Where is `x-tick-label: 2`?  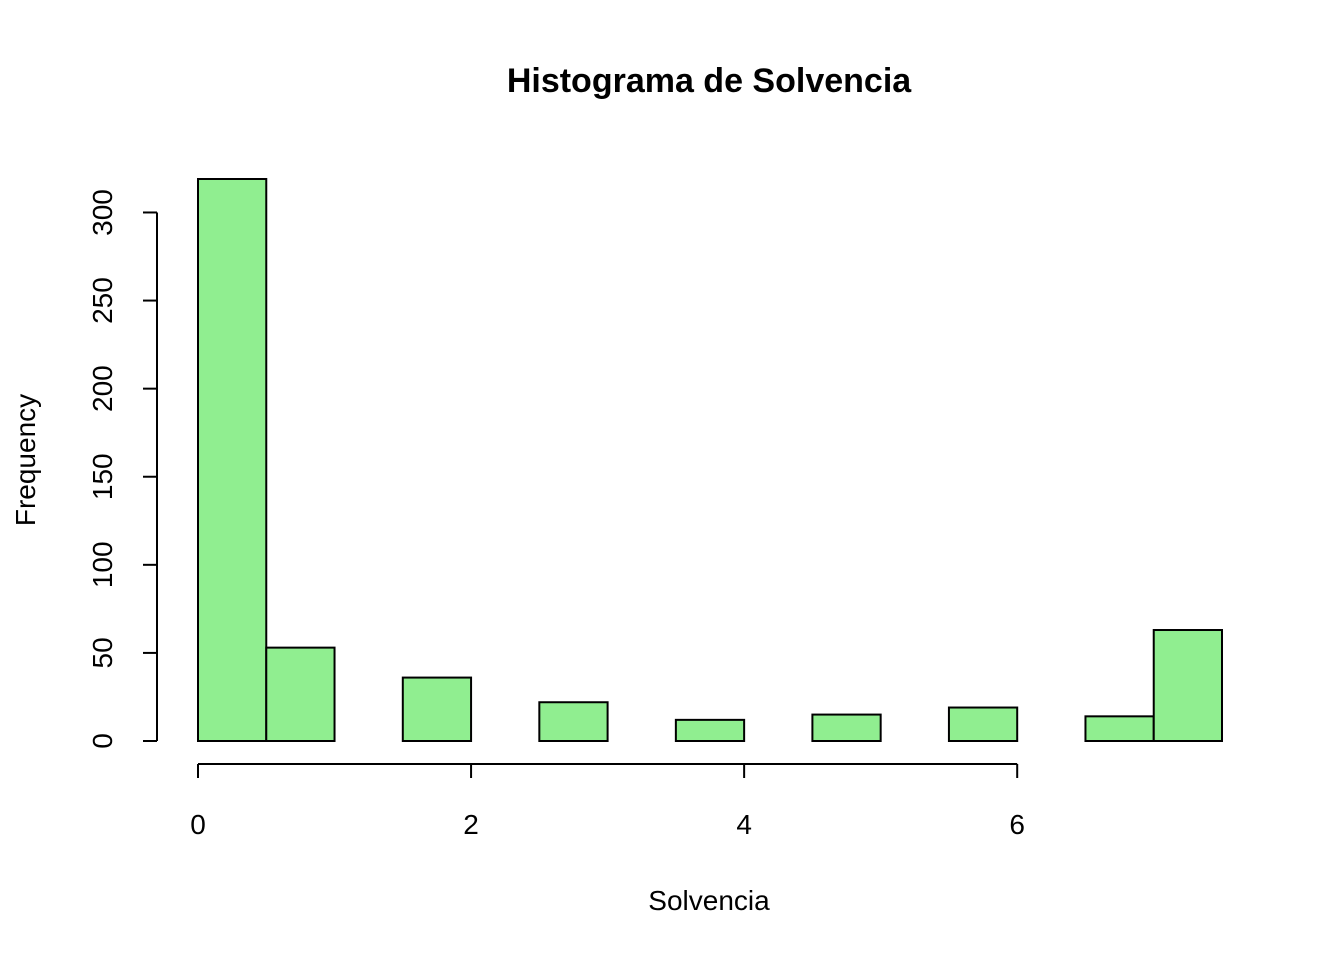
x-tick-label: 2 is located at coordinates (471, 824).